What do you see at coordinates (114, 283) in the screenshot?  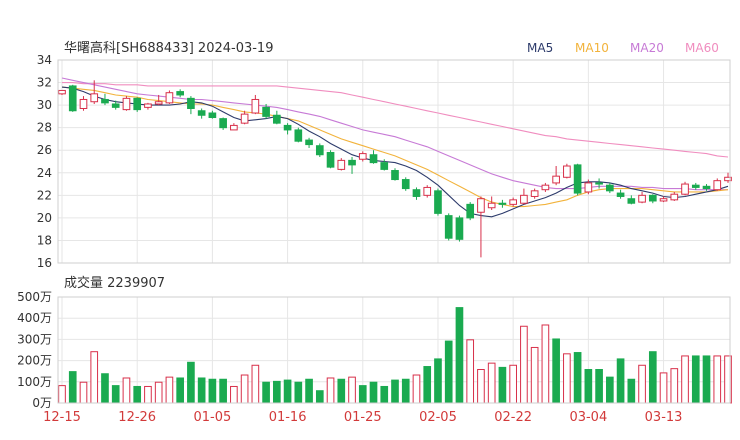 I see `volume-title: 成交量 2239907` at bounding box center [114, 283].